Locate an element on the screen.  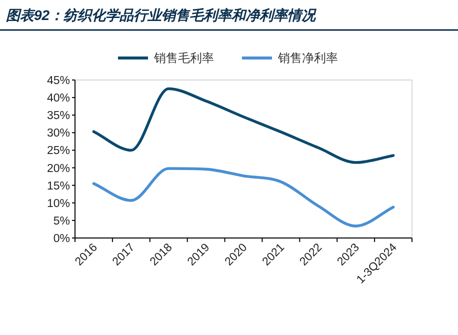
legend-label: 销售毛利率 is located at coordinates (183, 58).